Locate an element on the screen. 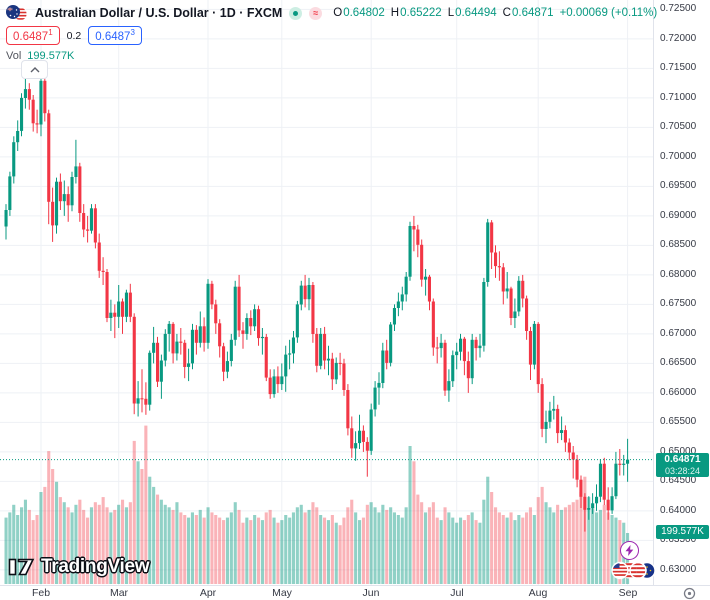 Image resolution: width=710 pixels, height=600 pixels. quick-trade-button is located at coordinates (629, 550).